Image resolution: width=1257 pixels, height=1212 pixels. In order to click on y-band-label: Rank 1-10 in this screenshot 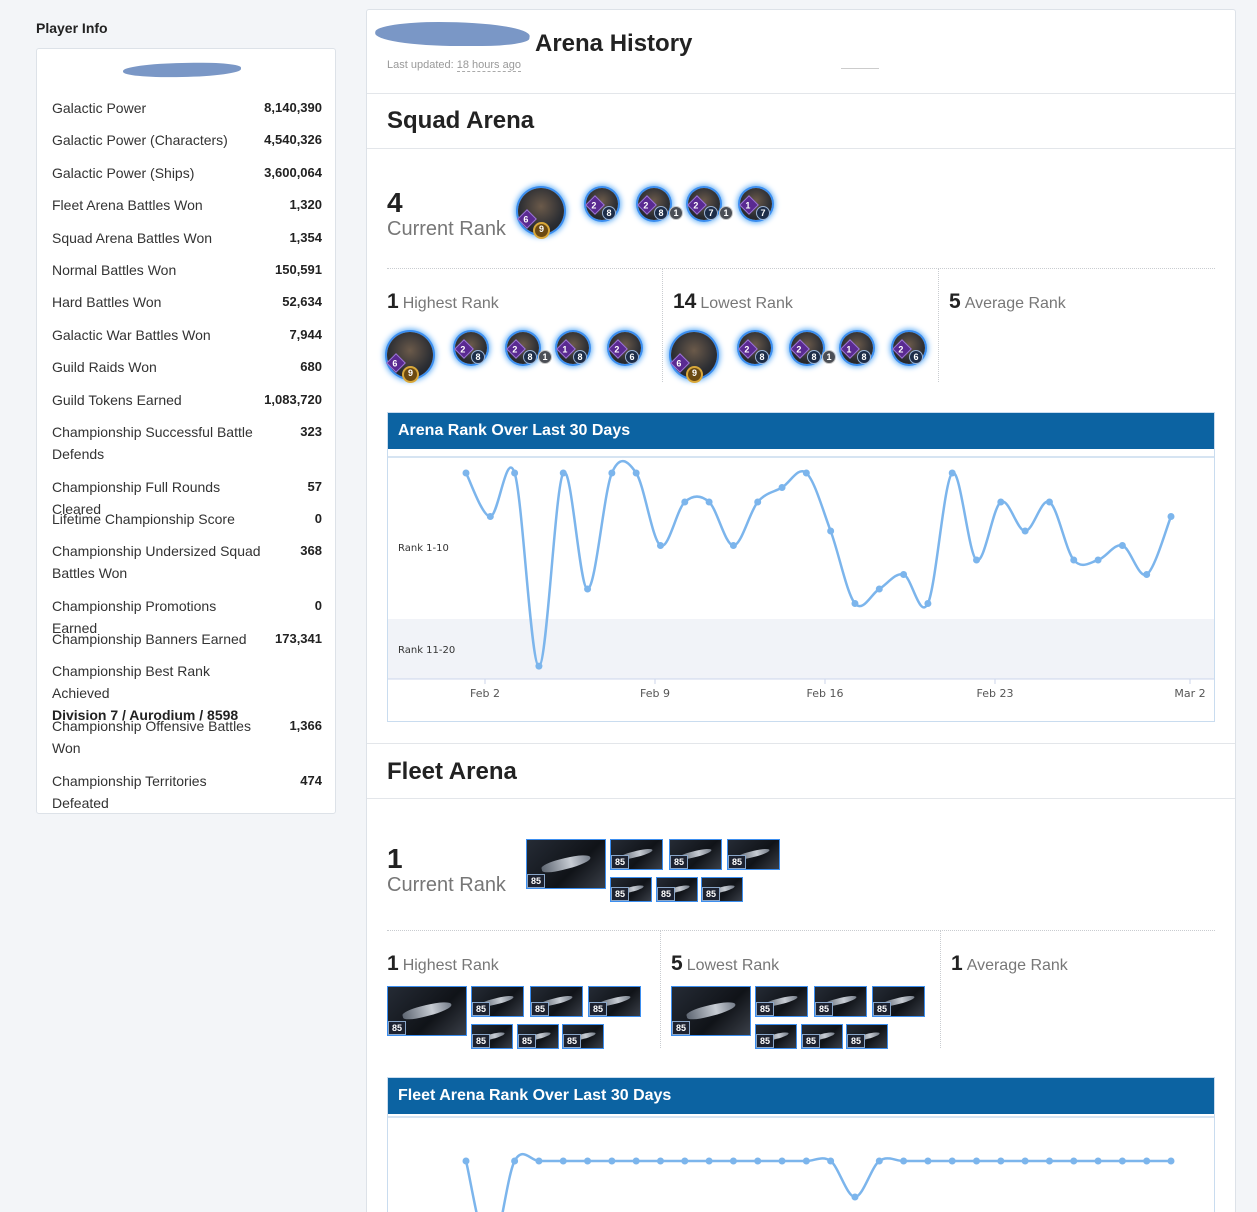, I will do `click(423, 548)`.